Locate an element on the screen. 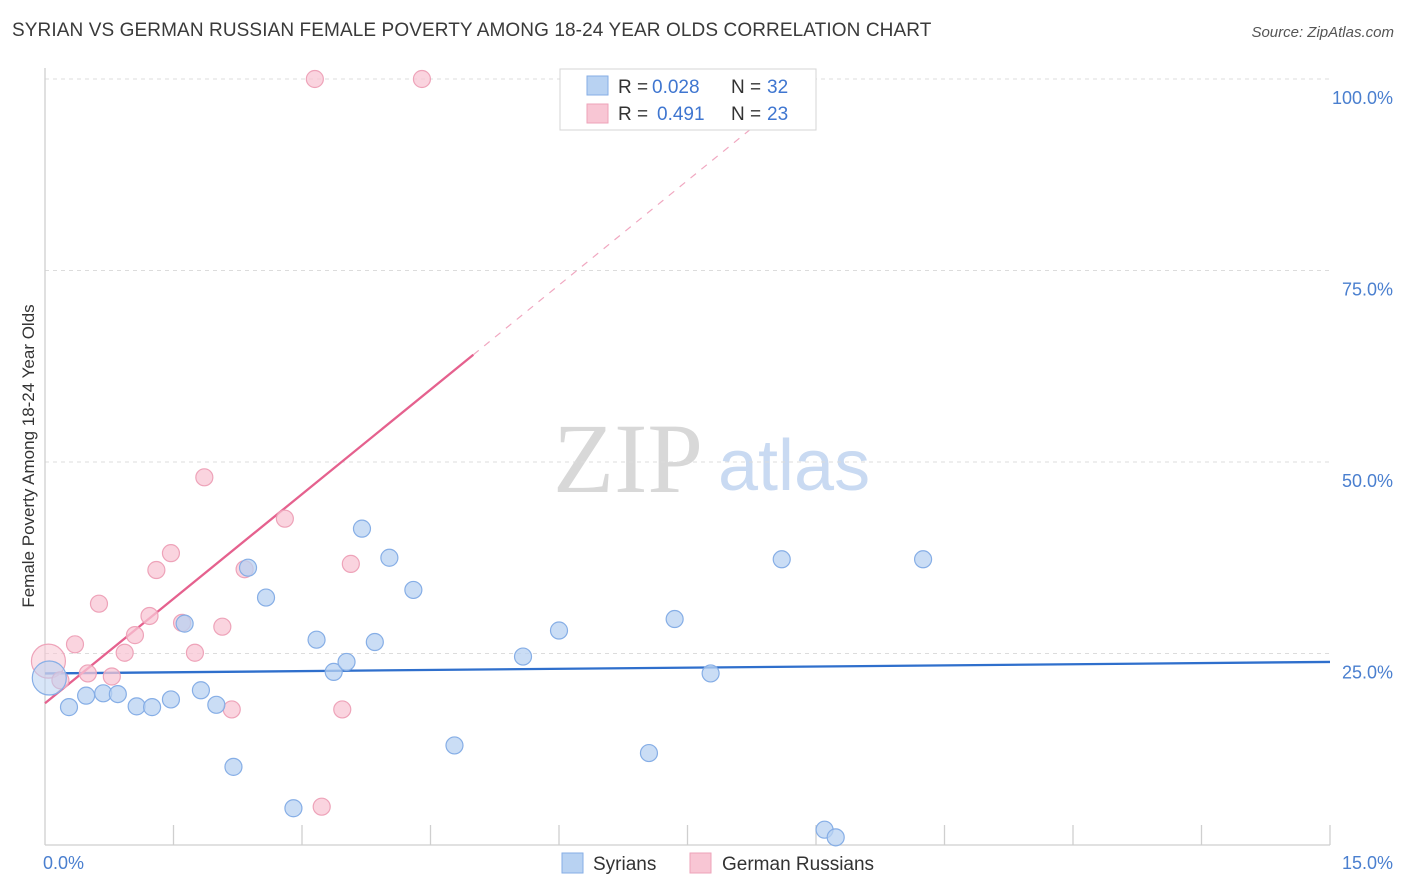  legend-r-label-german-russians: R = is located at coordinates (633, 114).